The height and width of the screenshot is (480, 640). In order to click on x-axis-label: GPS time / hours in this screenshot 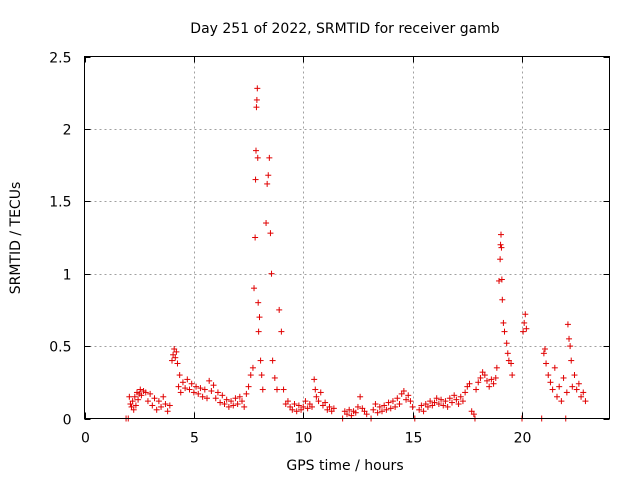, I will do `click(344, 466)`.